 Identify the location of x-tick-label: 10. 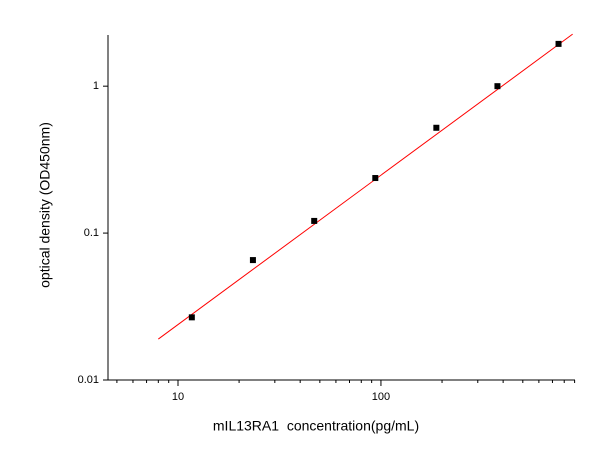
(178, 397).